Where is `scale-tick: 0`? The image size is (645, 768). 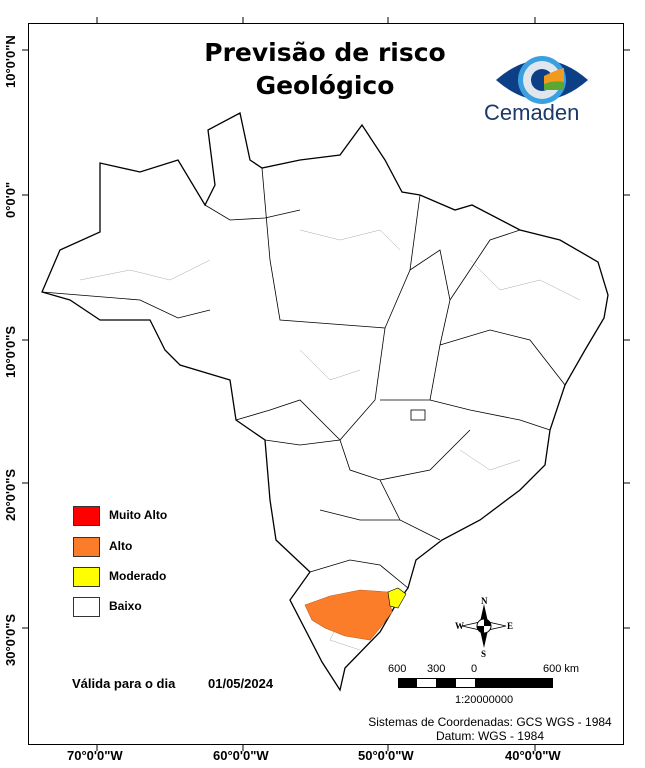
scale-tick: 0 is located at coordinates (474, 669).